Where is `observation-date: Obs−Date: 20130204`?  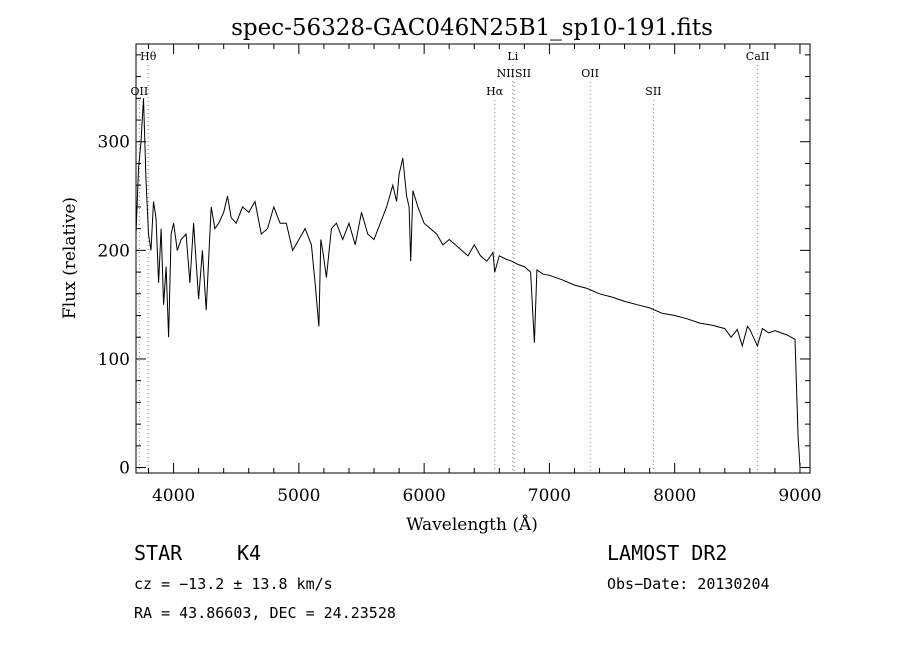
observation-date: Obs−Date: 20130204 is located at coordinates (688, 584).